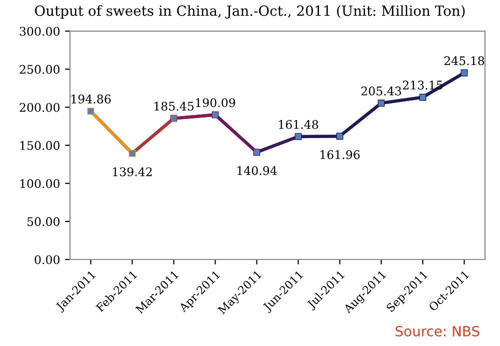 The image size is (500, 346). What do you see at coordinates (381, 91) in the screenshot?
I see `data-label: 205.43` at bounding box center [381, 91].